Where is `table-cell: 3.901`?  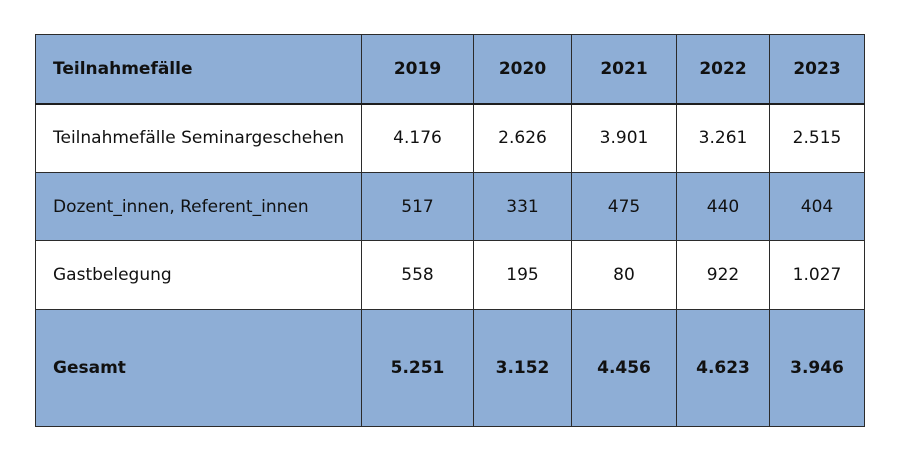
table-cell: 3.901 is located at coordinates (624, 138).